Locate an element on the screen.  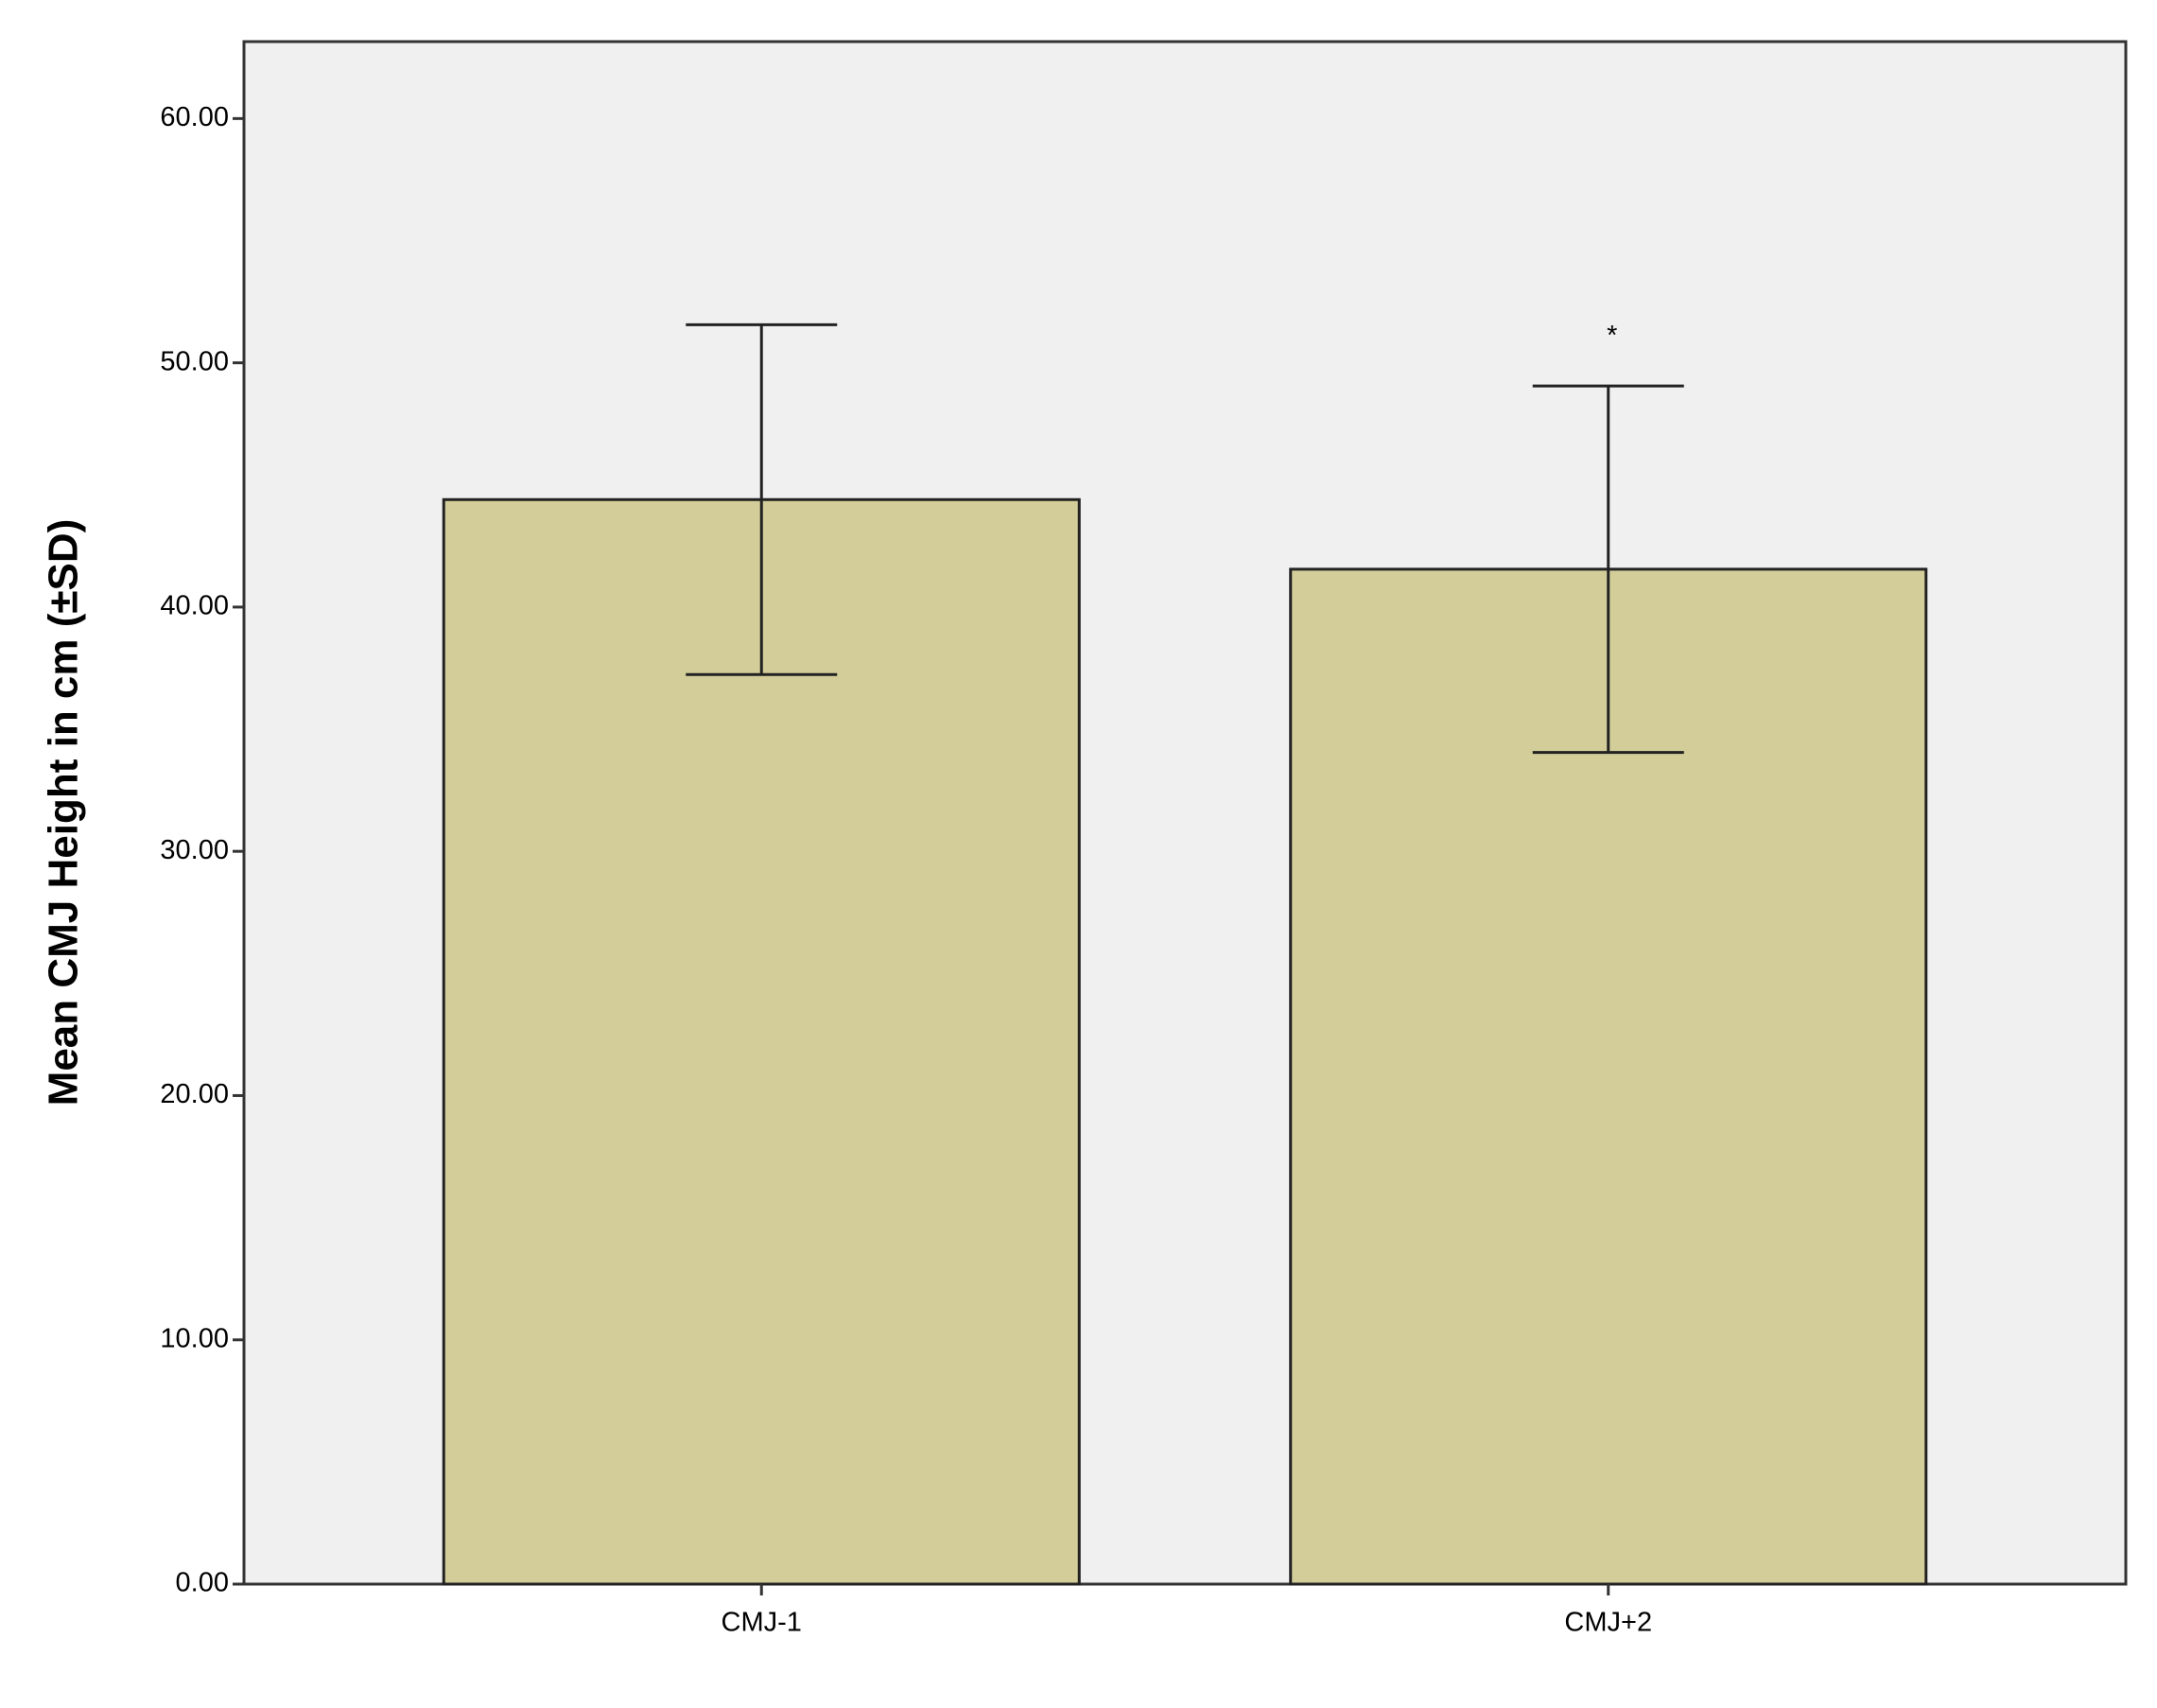
annotation: * is located at coordinates (1612, 336).